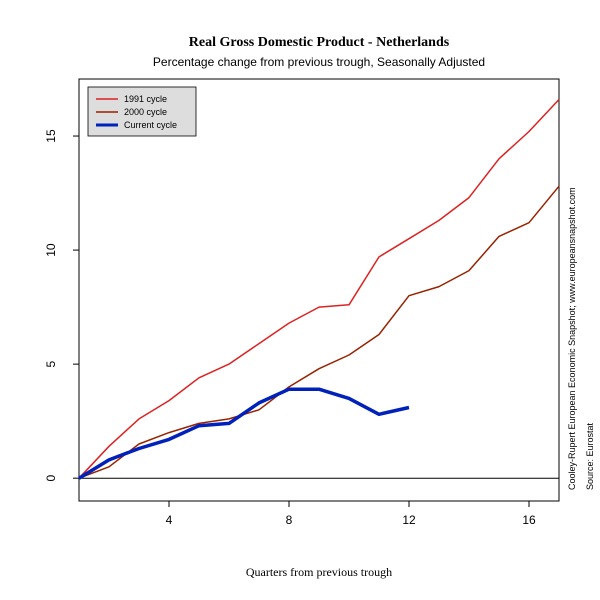 This screenshot has width=600, height=600. I want to click on legend: 1991 cycle 2000 cycle Current cycle, so click(142, 111).